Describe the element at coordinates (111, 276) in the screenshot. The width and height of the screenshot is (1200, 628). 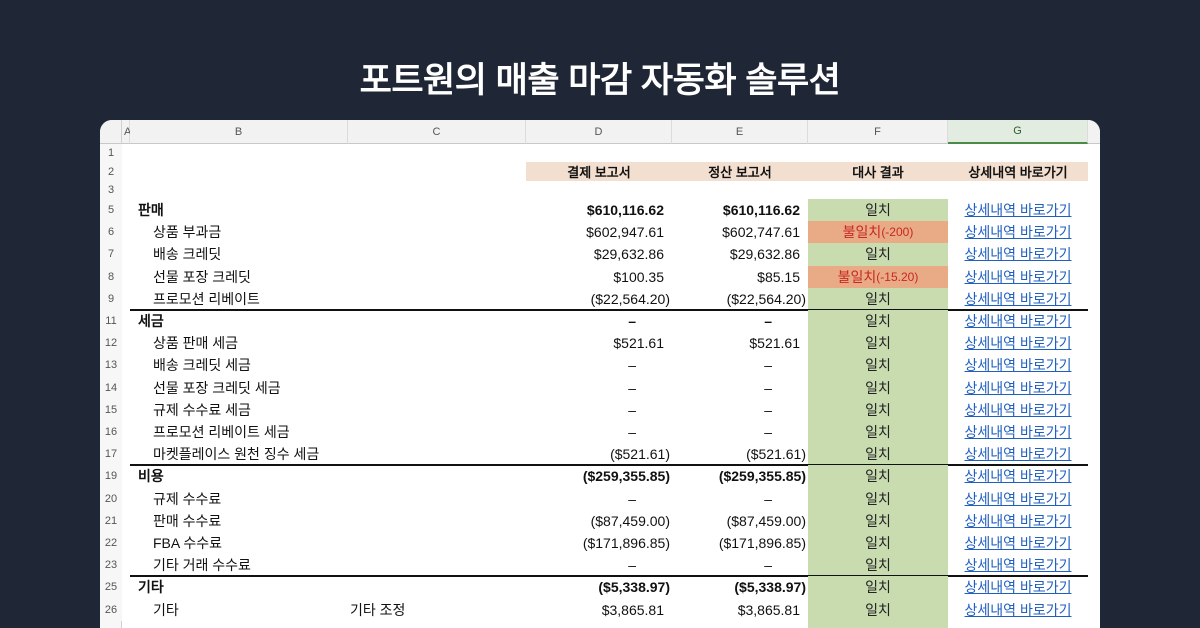
I see `row-number: 8` at that location.